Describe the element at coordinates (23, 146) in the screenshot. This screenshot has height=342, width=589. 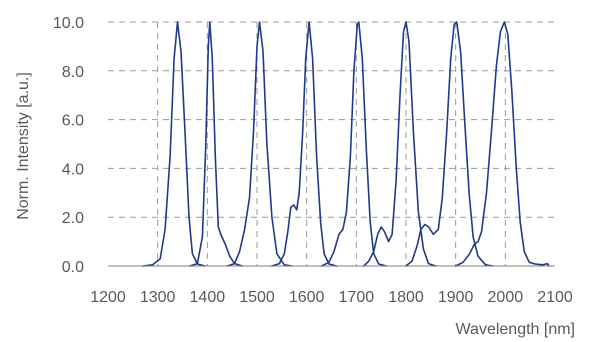
I see `y-axis-title: Norm. Intensity [a.u.]` at that location.